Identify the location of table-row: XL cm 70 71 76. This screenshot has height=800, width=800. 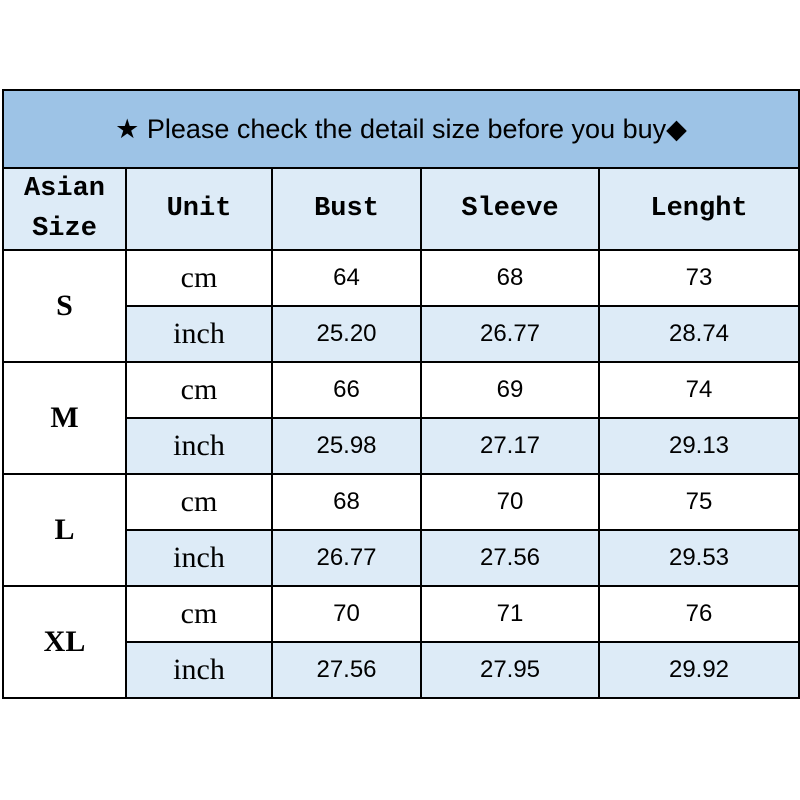
(401, 642).